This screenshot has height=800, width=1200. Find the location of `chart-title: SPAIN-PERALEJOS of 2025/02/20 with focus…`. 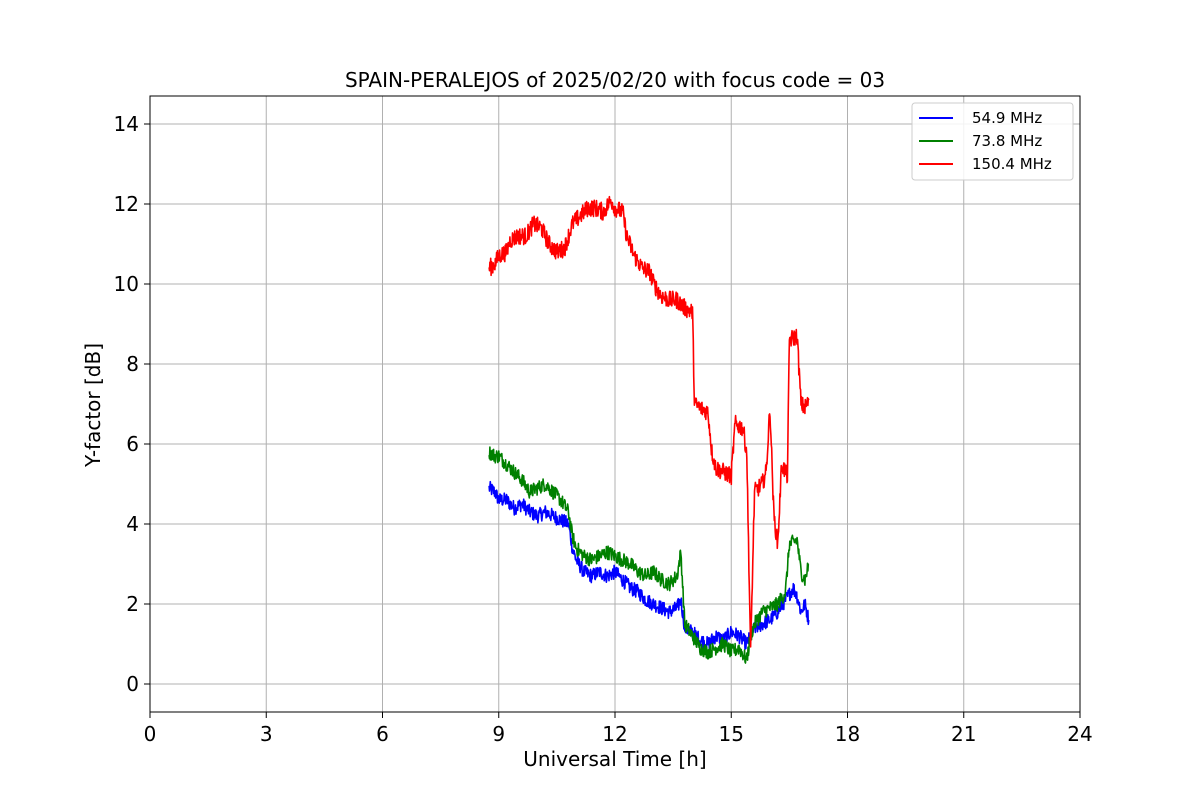

chart-title: SPAIN-PERALEJOS of 2025/02/20 with focus… is located at coordinates (615, 80).